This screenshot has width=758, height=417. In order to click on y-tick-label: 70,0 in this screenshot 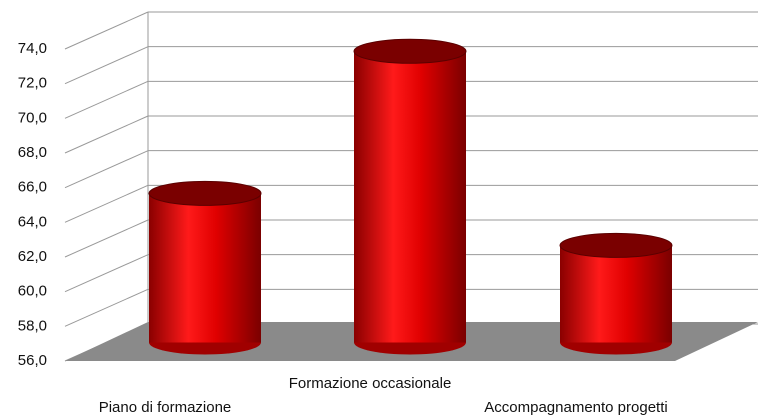, I will do `click(32, 117)`.